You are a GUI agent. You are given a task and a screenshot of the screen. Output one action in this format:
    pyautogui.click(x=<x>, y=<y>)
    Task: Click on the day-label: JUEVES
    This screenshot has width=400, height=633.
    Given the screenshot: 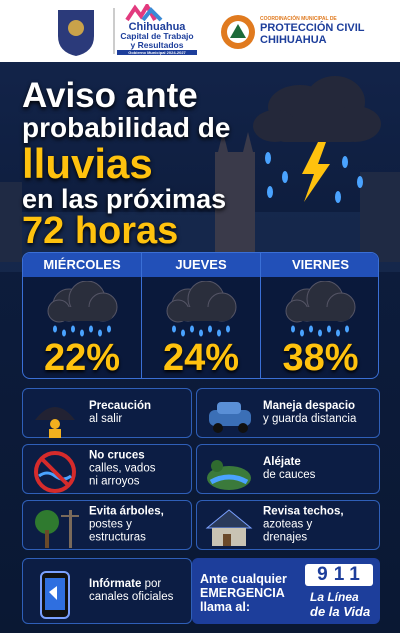 What is the action you would take?
    pyautogui.click(x=201, y=265)
    